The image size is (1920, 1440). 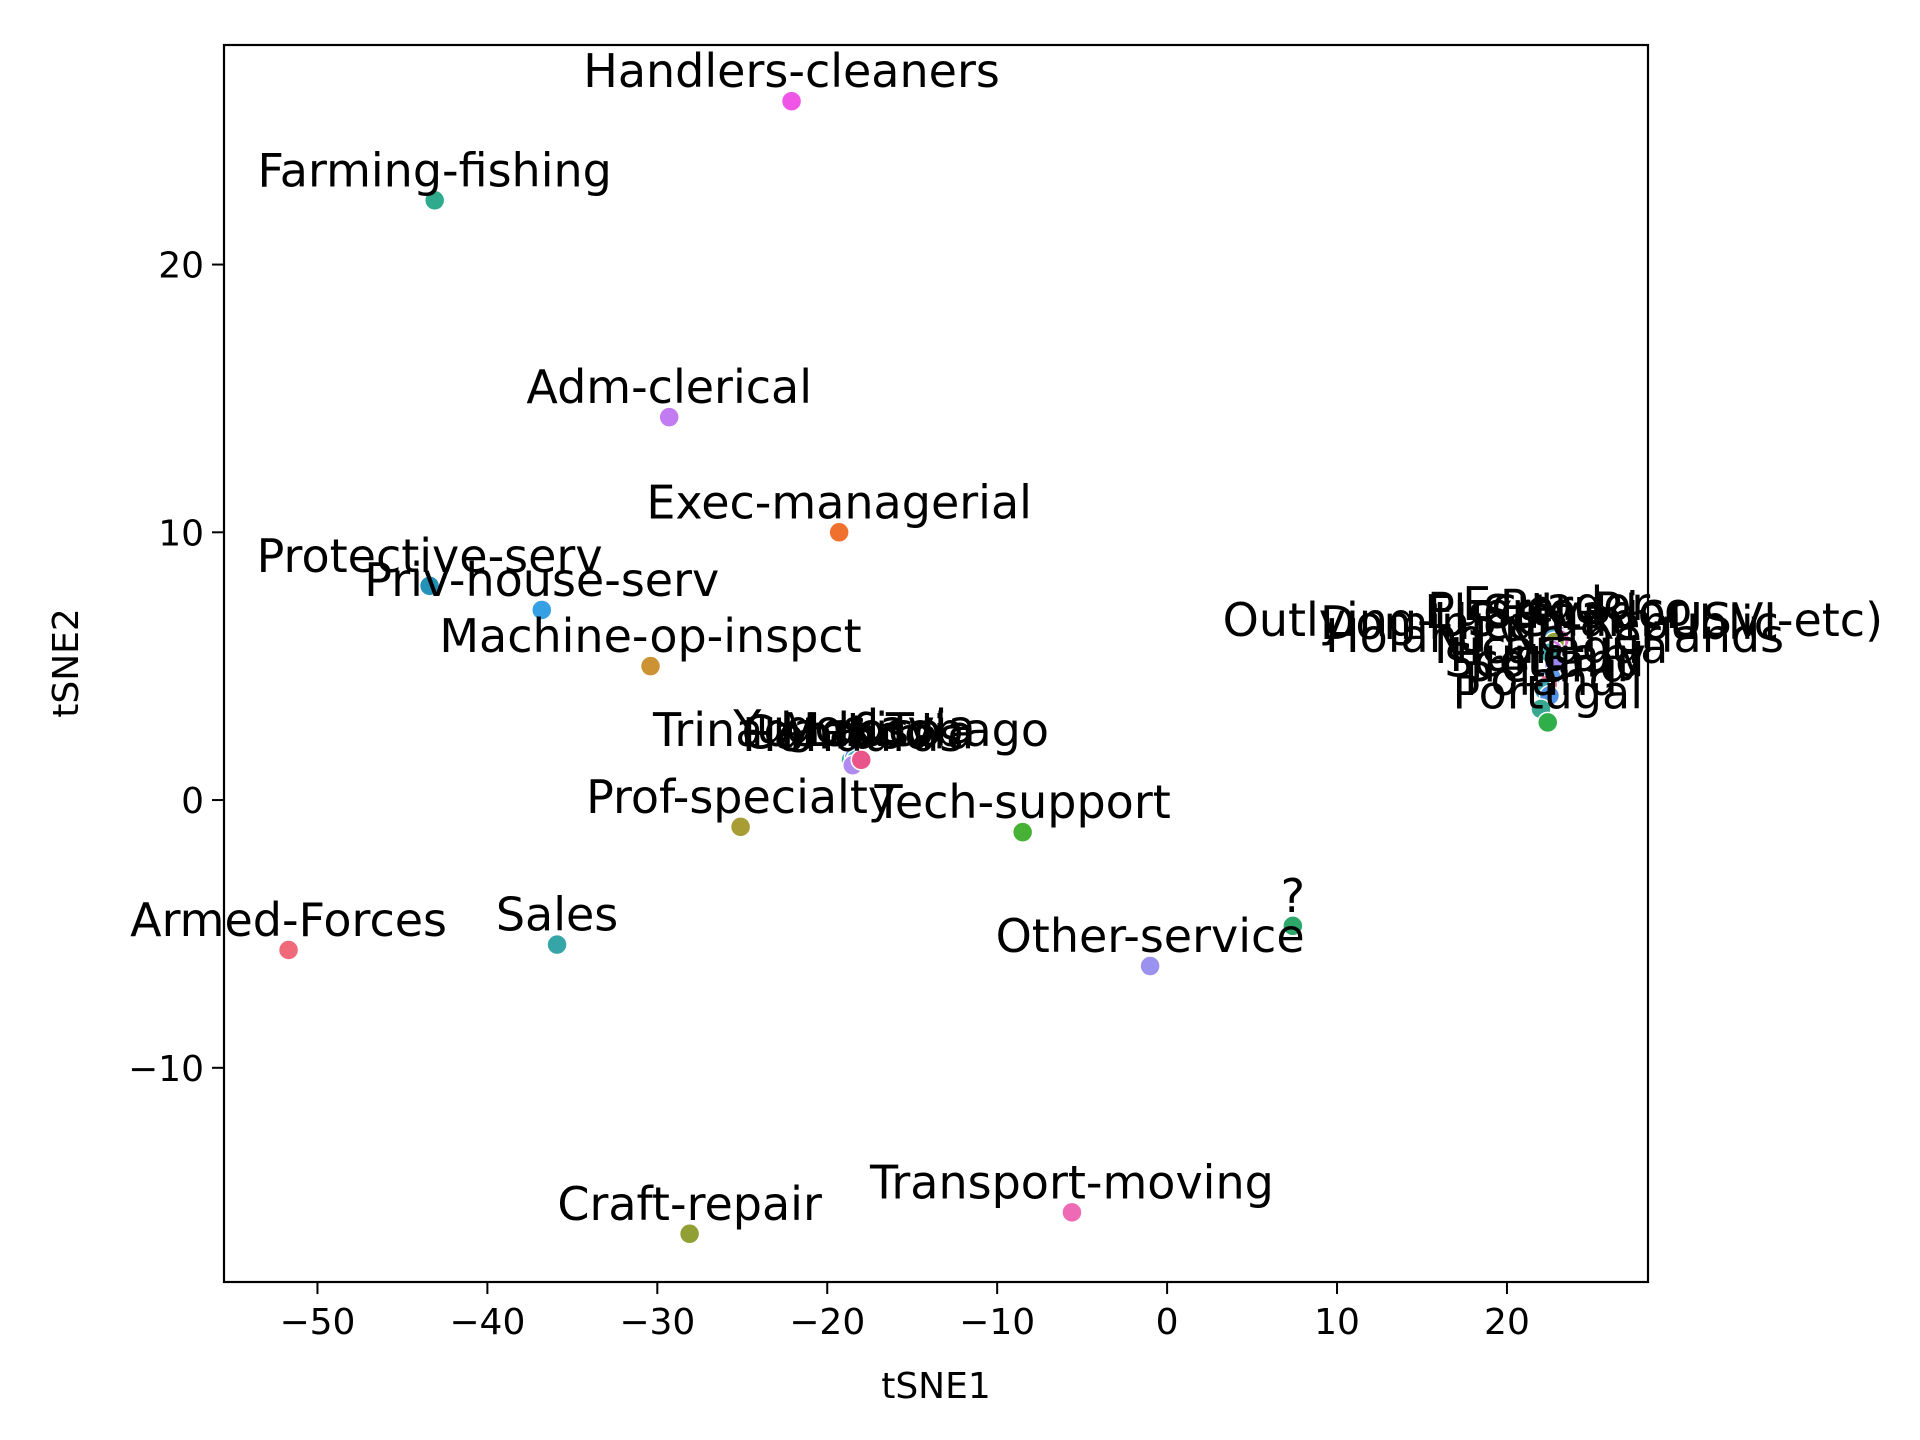 I want to click on point-label: Scotland, so click(x=1544, y=660).